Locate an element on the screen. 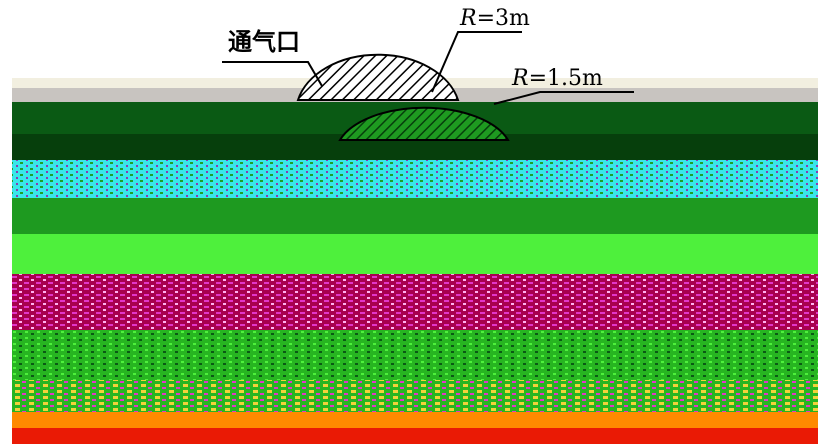 This screenshot has width=818, height=444. layer-mixed-green is located at coordinates (415, 355).